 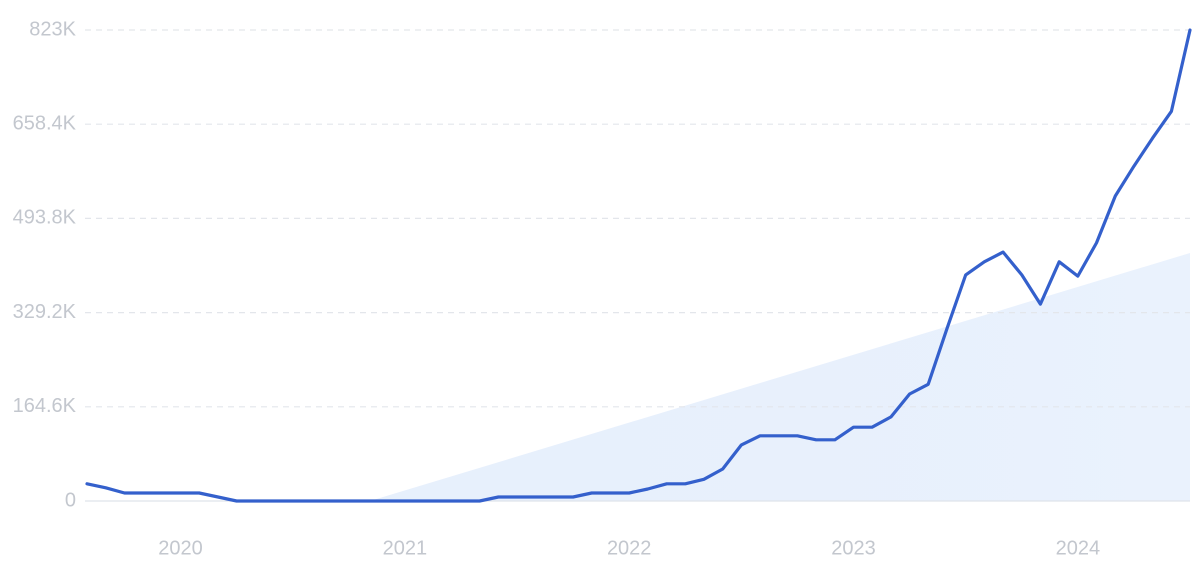 I want to click on x-tick-label: 2020, so click(x=180, y=548).